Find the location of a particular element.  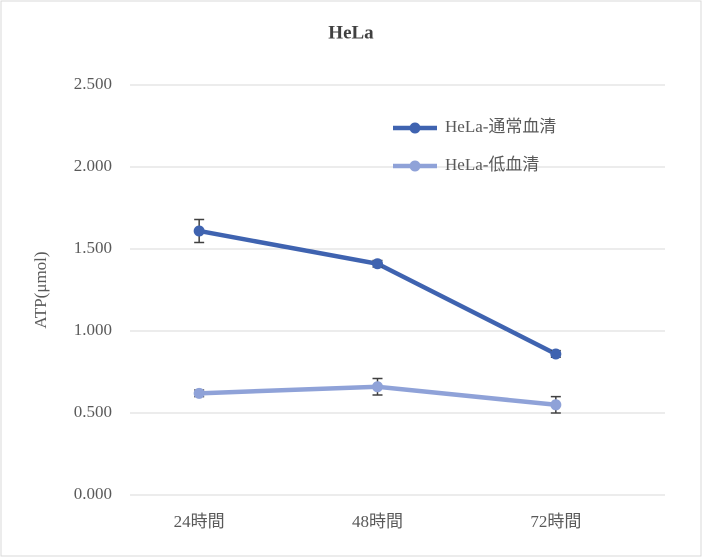

y-axis-label: ATP(μmol) is located at coordinates (40, 289).